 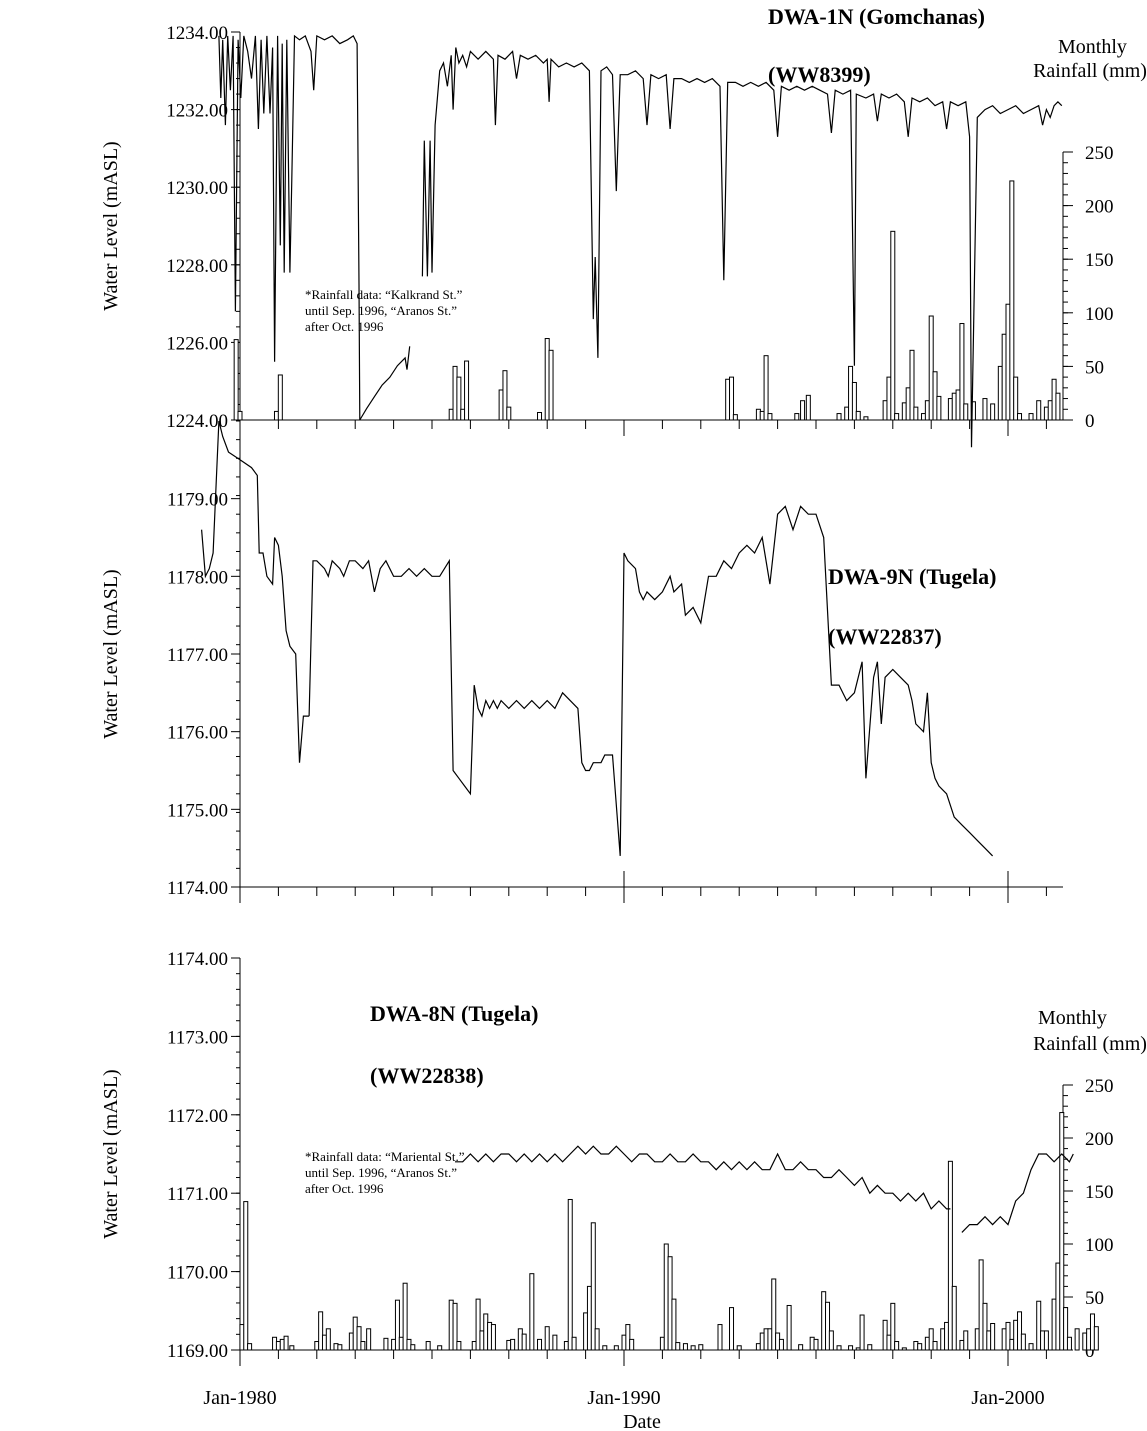 What do you see at coordinates (642, 1421) in the screenshot?
I see `x-axis-label: Date` at bounding box center [642, 1421].